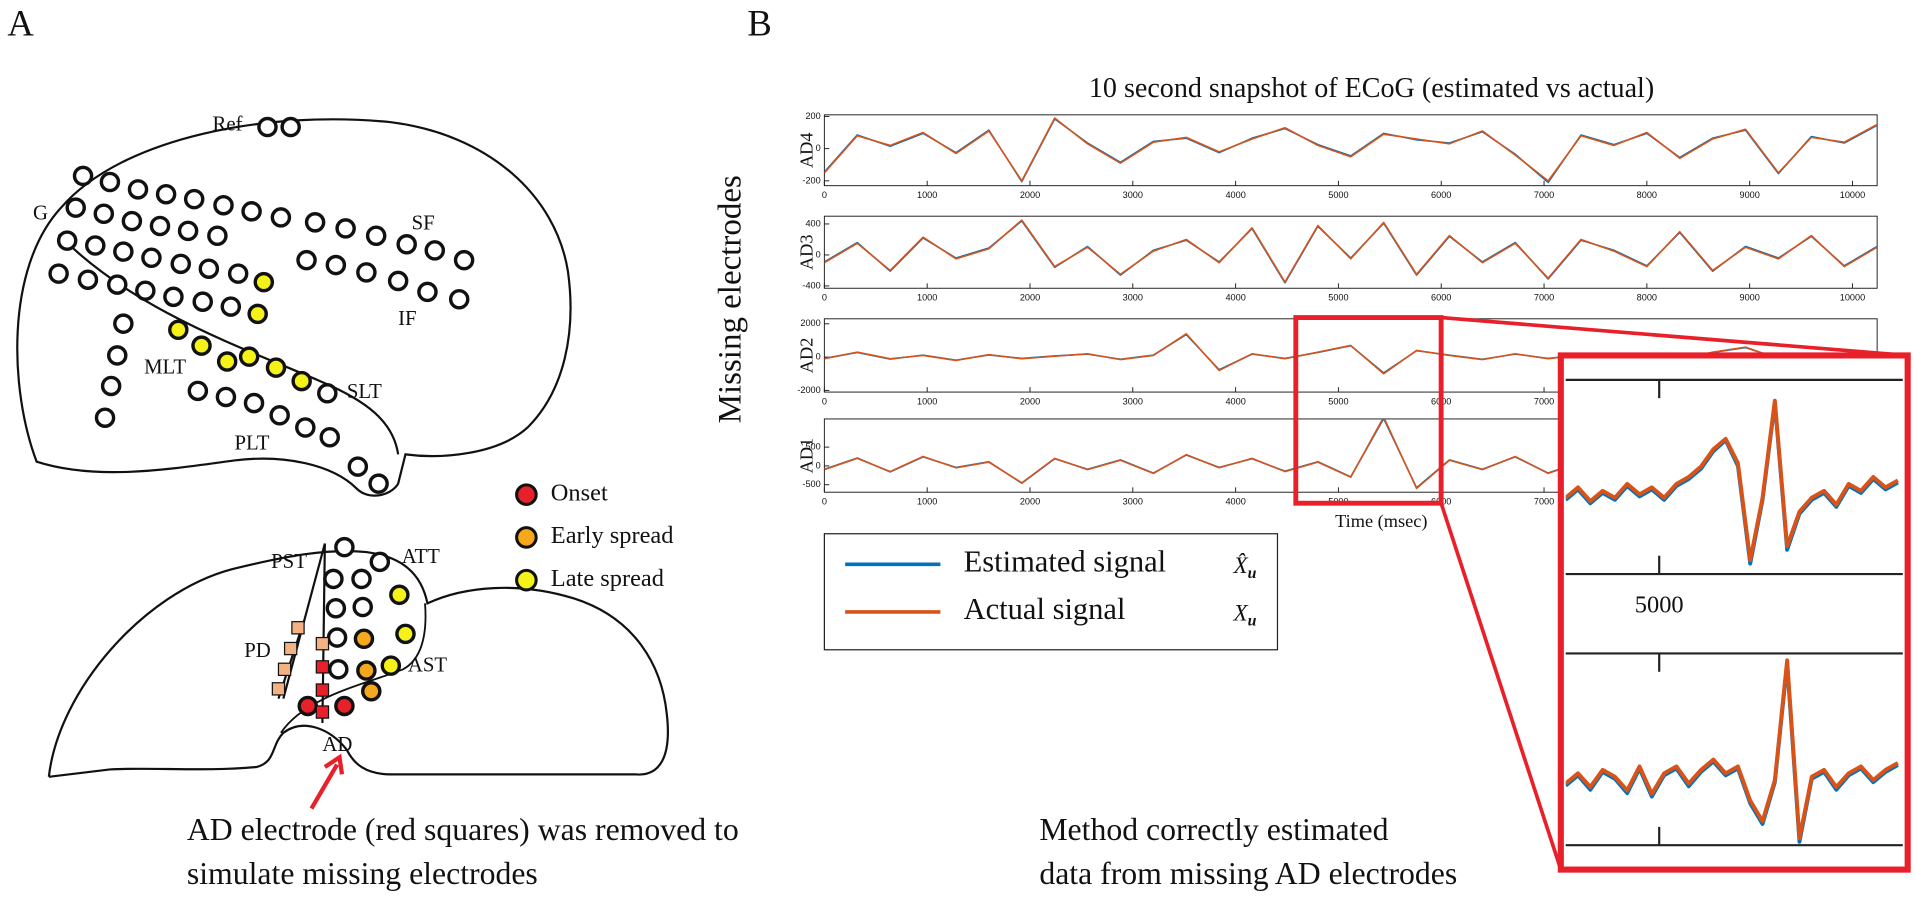 The image size is (1915, 902). Describe the element at coordinates (1252, 620) in the screenshot. I see `subscript: u` at that location.